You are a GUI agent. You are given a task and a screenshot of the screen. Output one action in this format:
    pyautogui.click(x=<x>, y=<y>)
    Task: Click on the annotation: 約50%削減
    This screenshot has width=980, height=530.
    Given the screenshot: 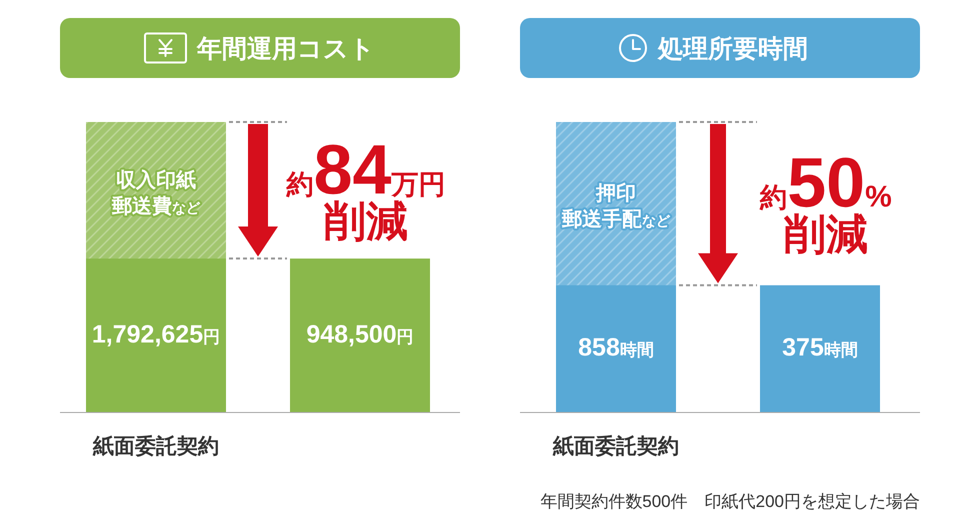 What is the action you would take?
    pyautogui.click(x=825, y=201)
    